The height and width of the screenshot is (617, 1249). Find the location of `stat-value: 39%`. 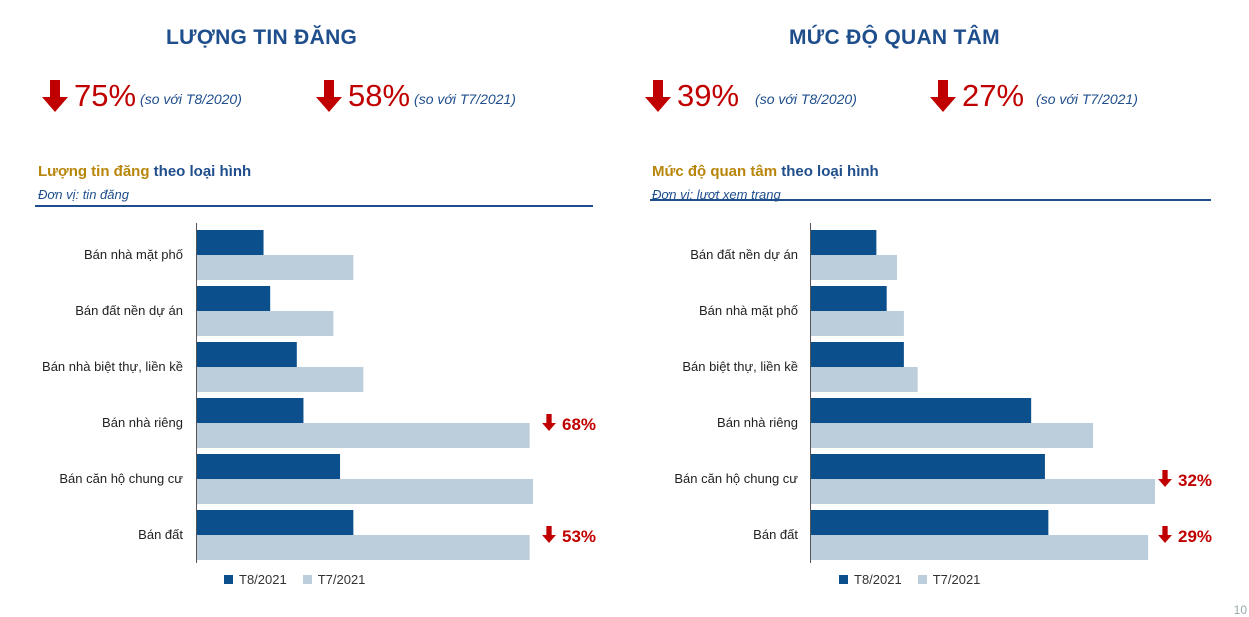

stat-value: 39% is located at coordinates (708, 95).